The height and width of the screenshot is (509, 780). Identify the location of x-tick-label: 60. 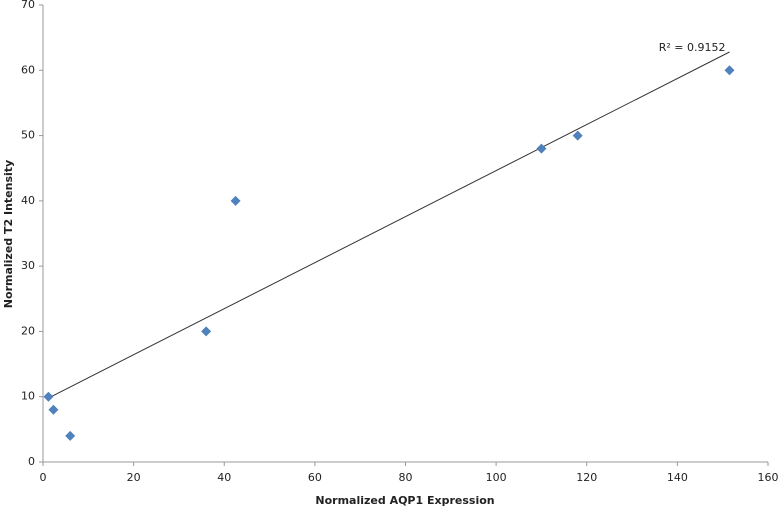
(315, 477).